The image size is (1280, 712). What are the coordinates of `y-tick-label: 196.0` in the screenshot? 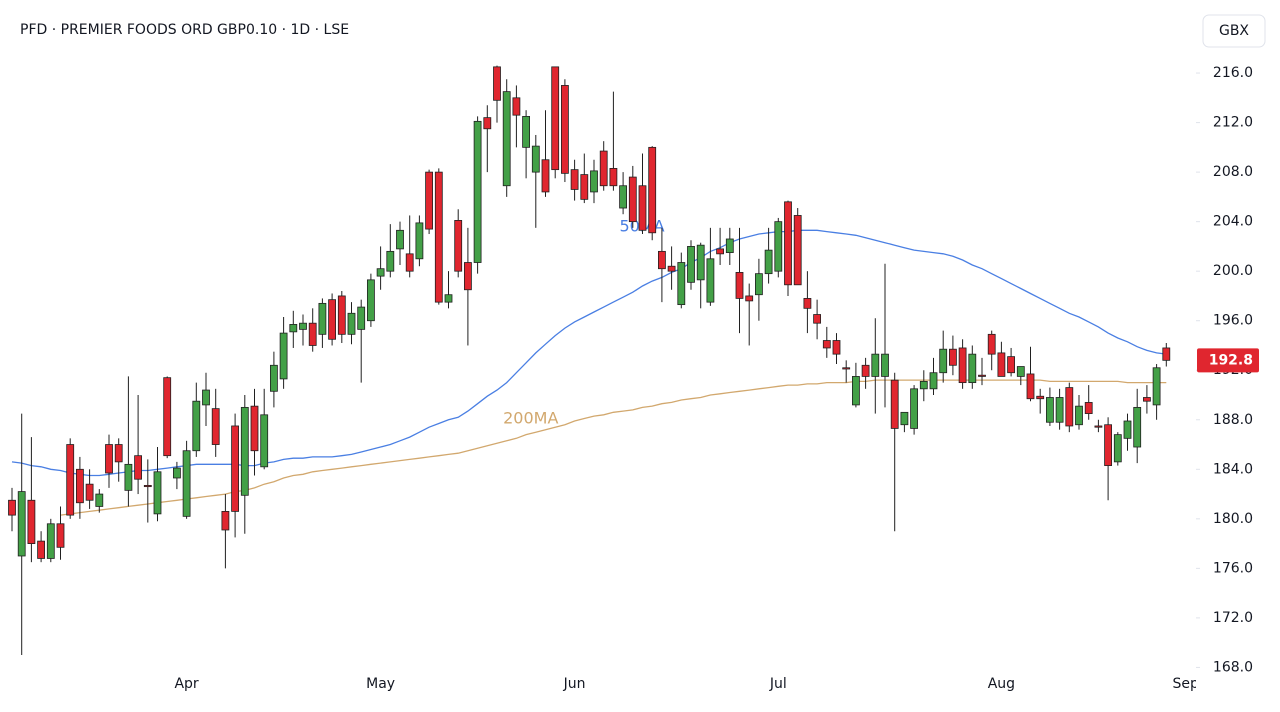 It's located at (1233, 321).